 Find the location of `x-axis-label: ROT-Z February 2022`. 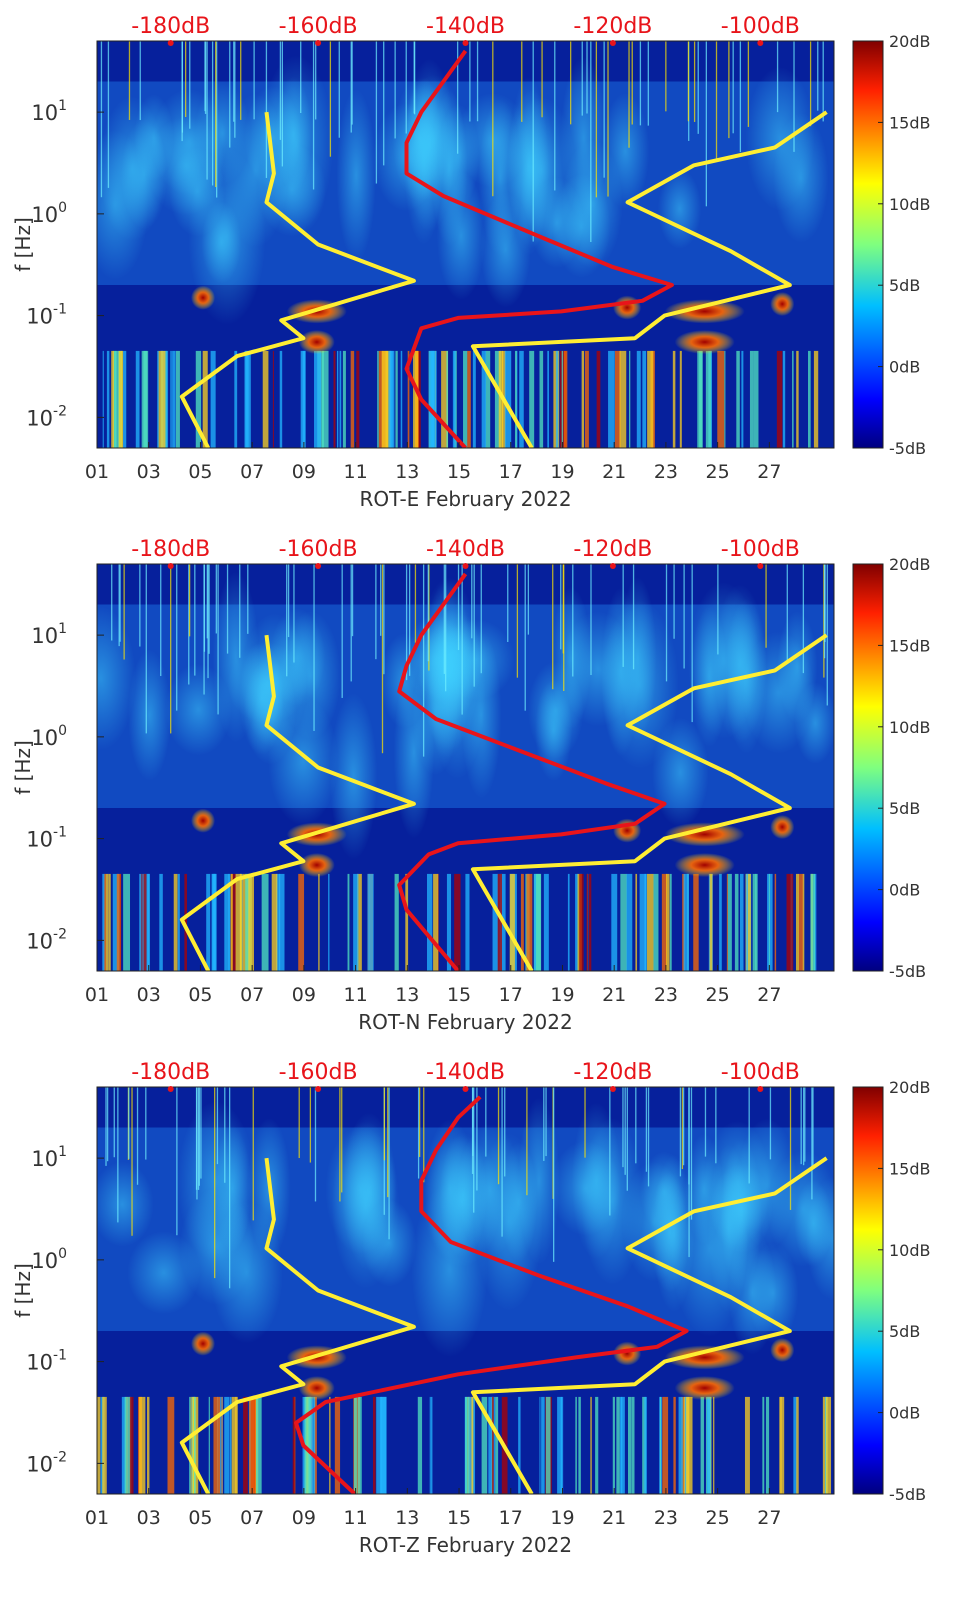

x-axis-label: ROT-Z February 2022 is located at coordinates (465, 1545).